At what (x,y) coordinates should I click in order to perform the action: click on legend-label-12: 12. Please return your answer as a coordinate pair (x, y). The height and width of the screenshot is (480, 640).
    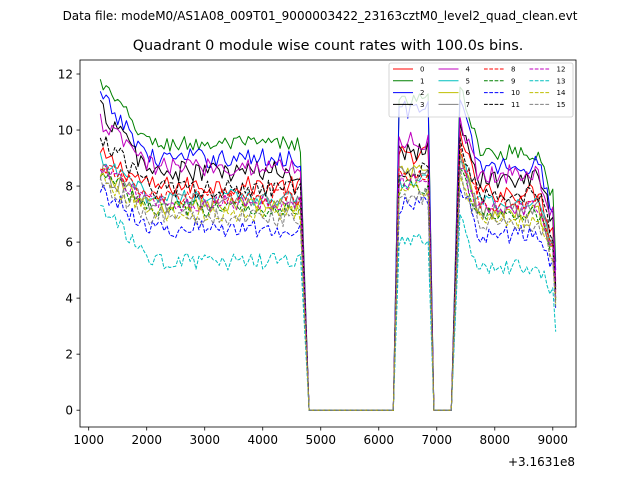
    Looking at the image, I should click on (561, 70).